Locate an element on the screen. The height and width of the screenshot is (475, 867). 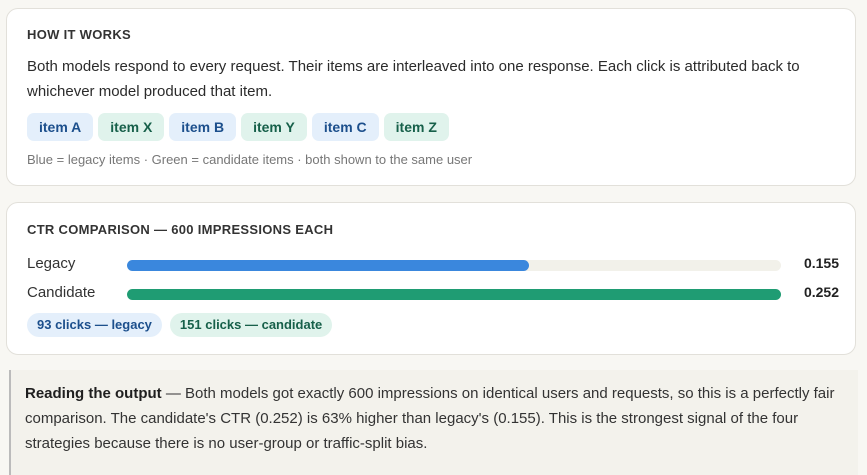
item-chip-candidate: item X is located at coordinates (131, 127).